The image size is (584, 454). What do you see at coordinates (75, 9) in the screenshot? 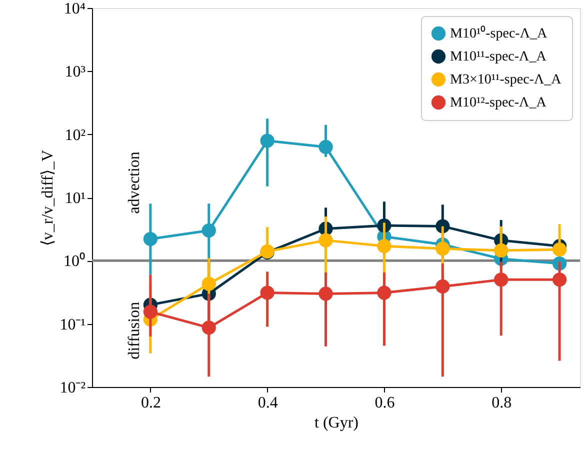
I see `y-tick-label: 10⁴` at bounding box center [75, 9].